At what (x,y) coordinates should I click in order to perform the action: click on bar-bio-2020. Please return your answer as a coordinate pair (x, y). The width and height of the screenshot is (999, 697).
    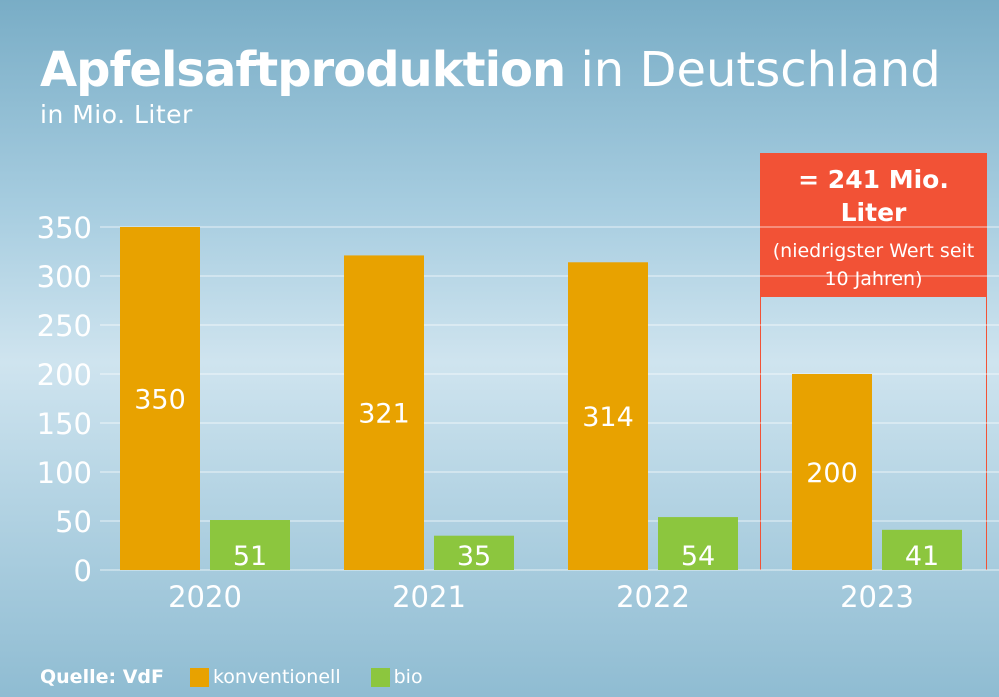
    Looking at the image, I should click on (250, 545).